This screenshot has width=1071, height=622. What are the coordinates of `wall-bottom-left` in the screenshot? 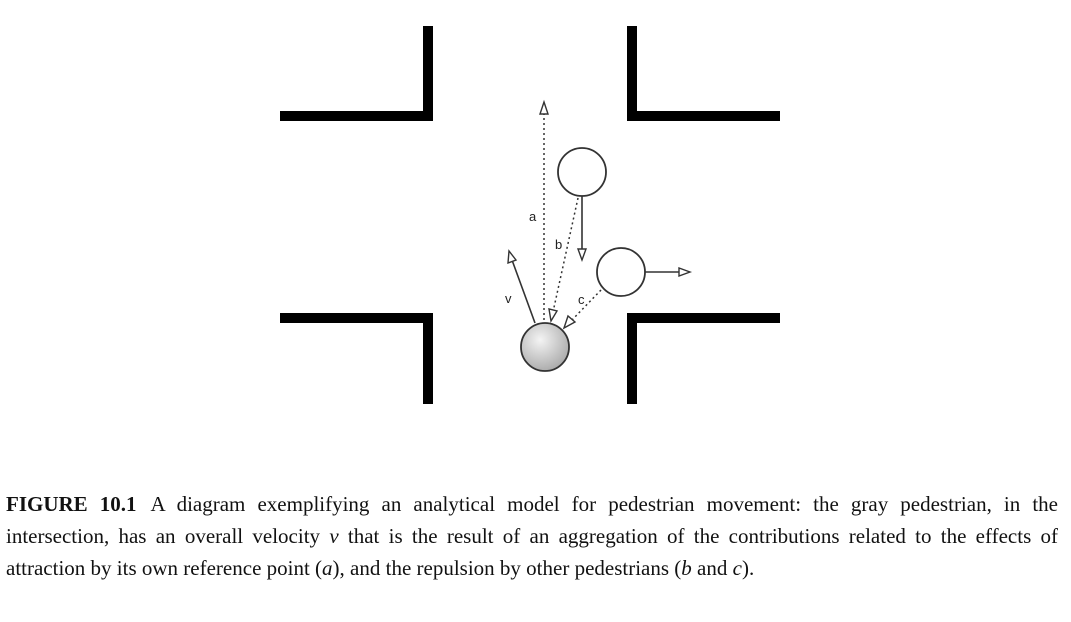 It's located at (356, 358).